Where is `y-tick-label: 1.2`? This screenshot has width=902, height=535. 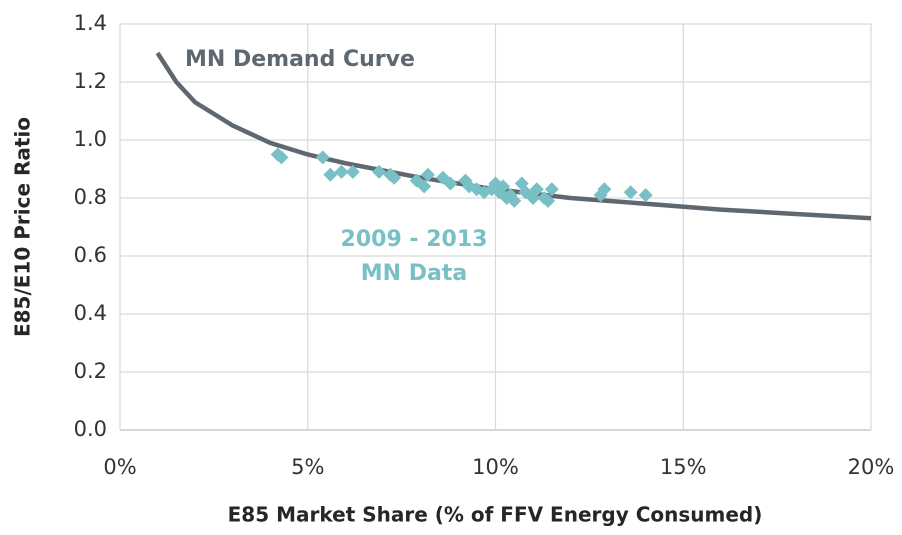 y-tick-label: 1.2 is located at coordinates (90, 81).